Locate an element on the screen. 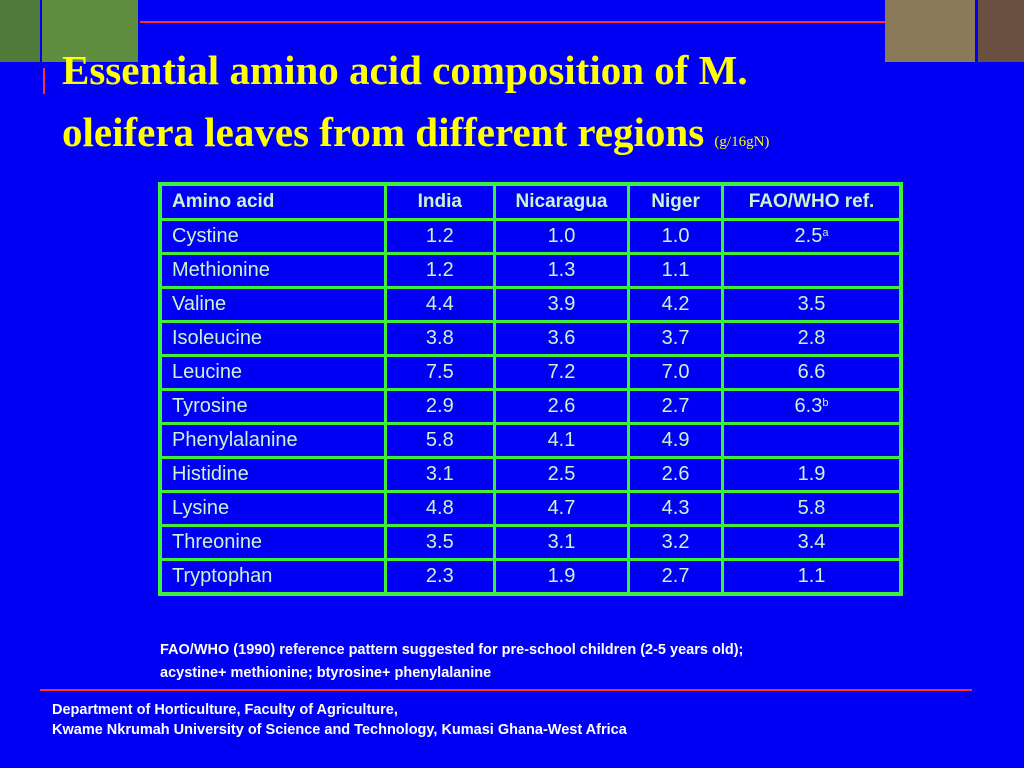 Image resolution: width=1024 pixels, height=768 pixels. cell: 7.5 is located at coordinates (439, 372).